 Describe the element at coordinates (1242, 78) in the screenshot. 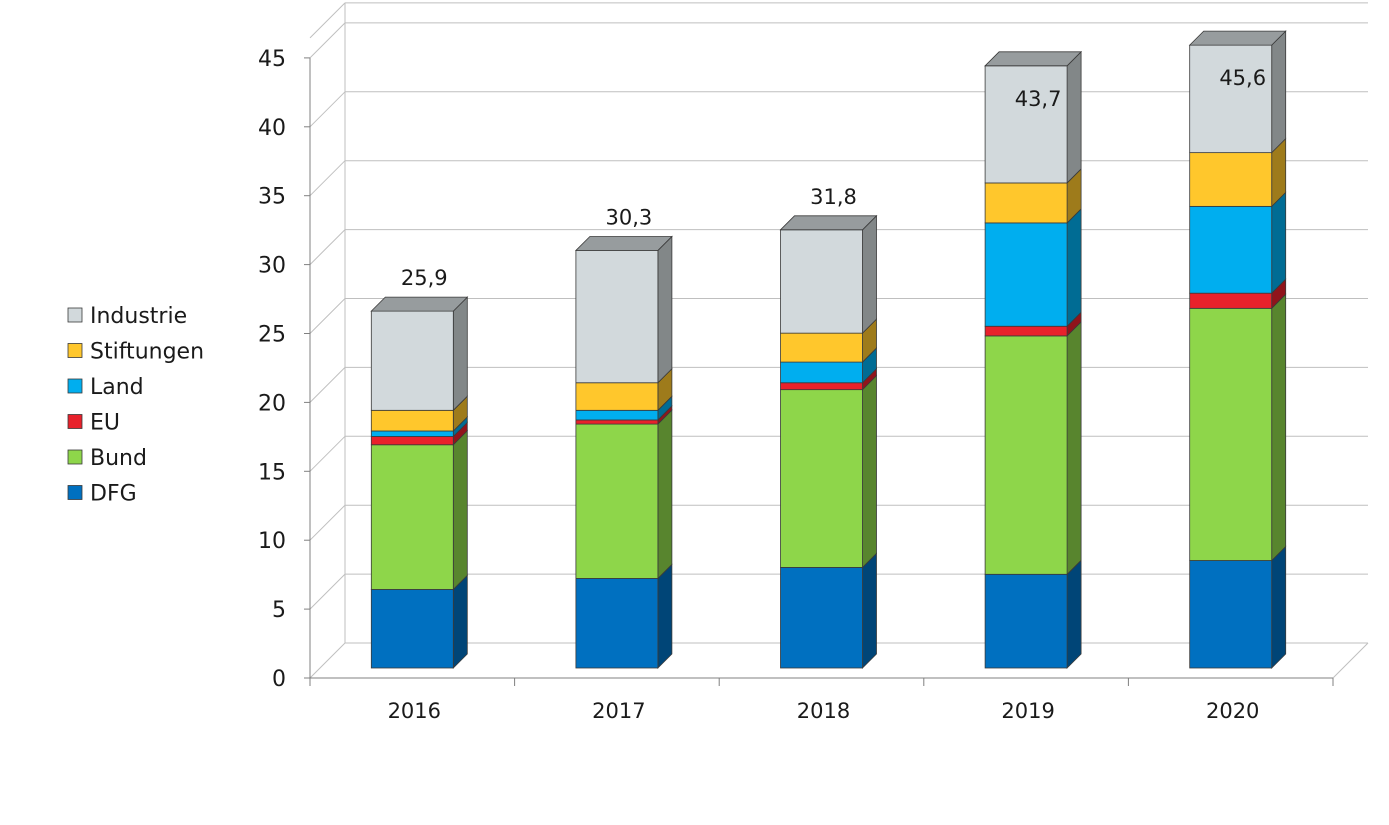

I see `total-label: 45,6` at that location.